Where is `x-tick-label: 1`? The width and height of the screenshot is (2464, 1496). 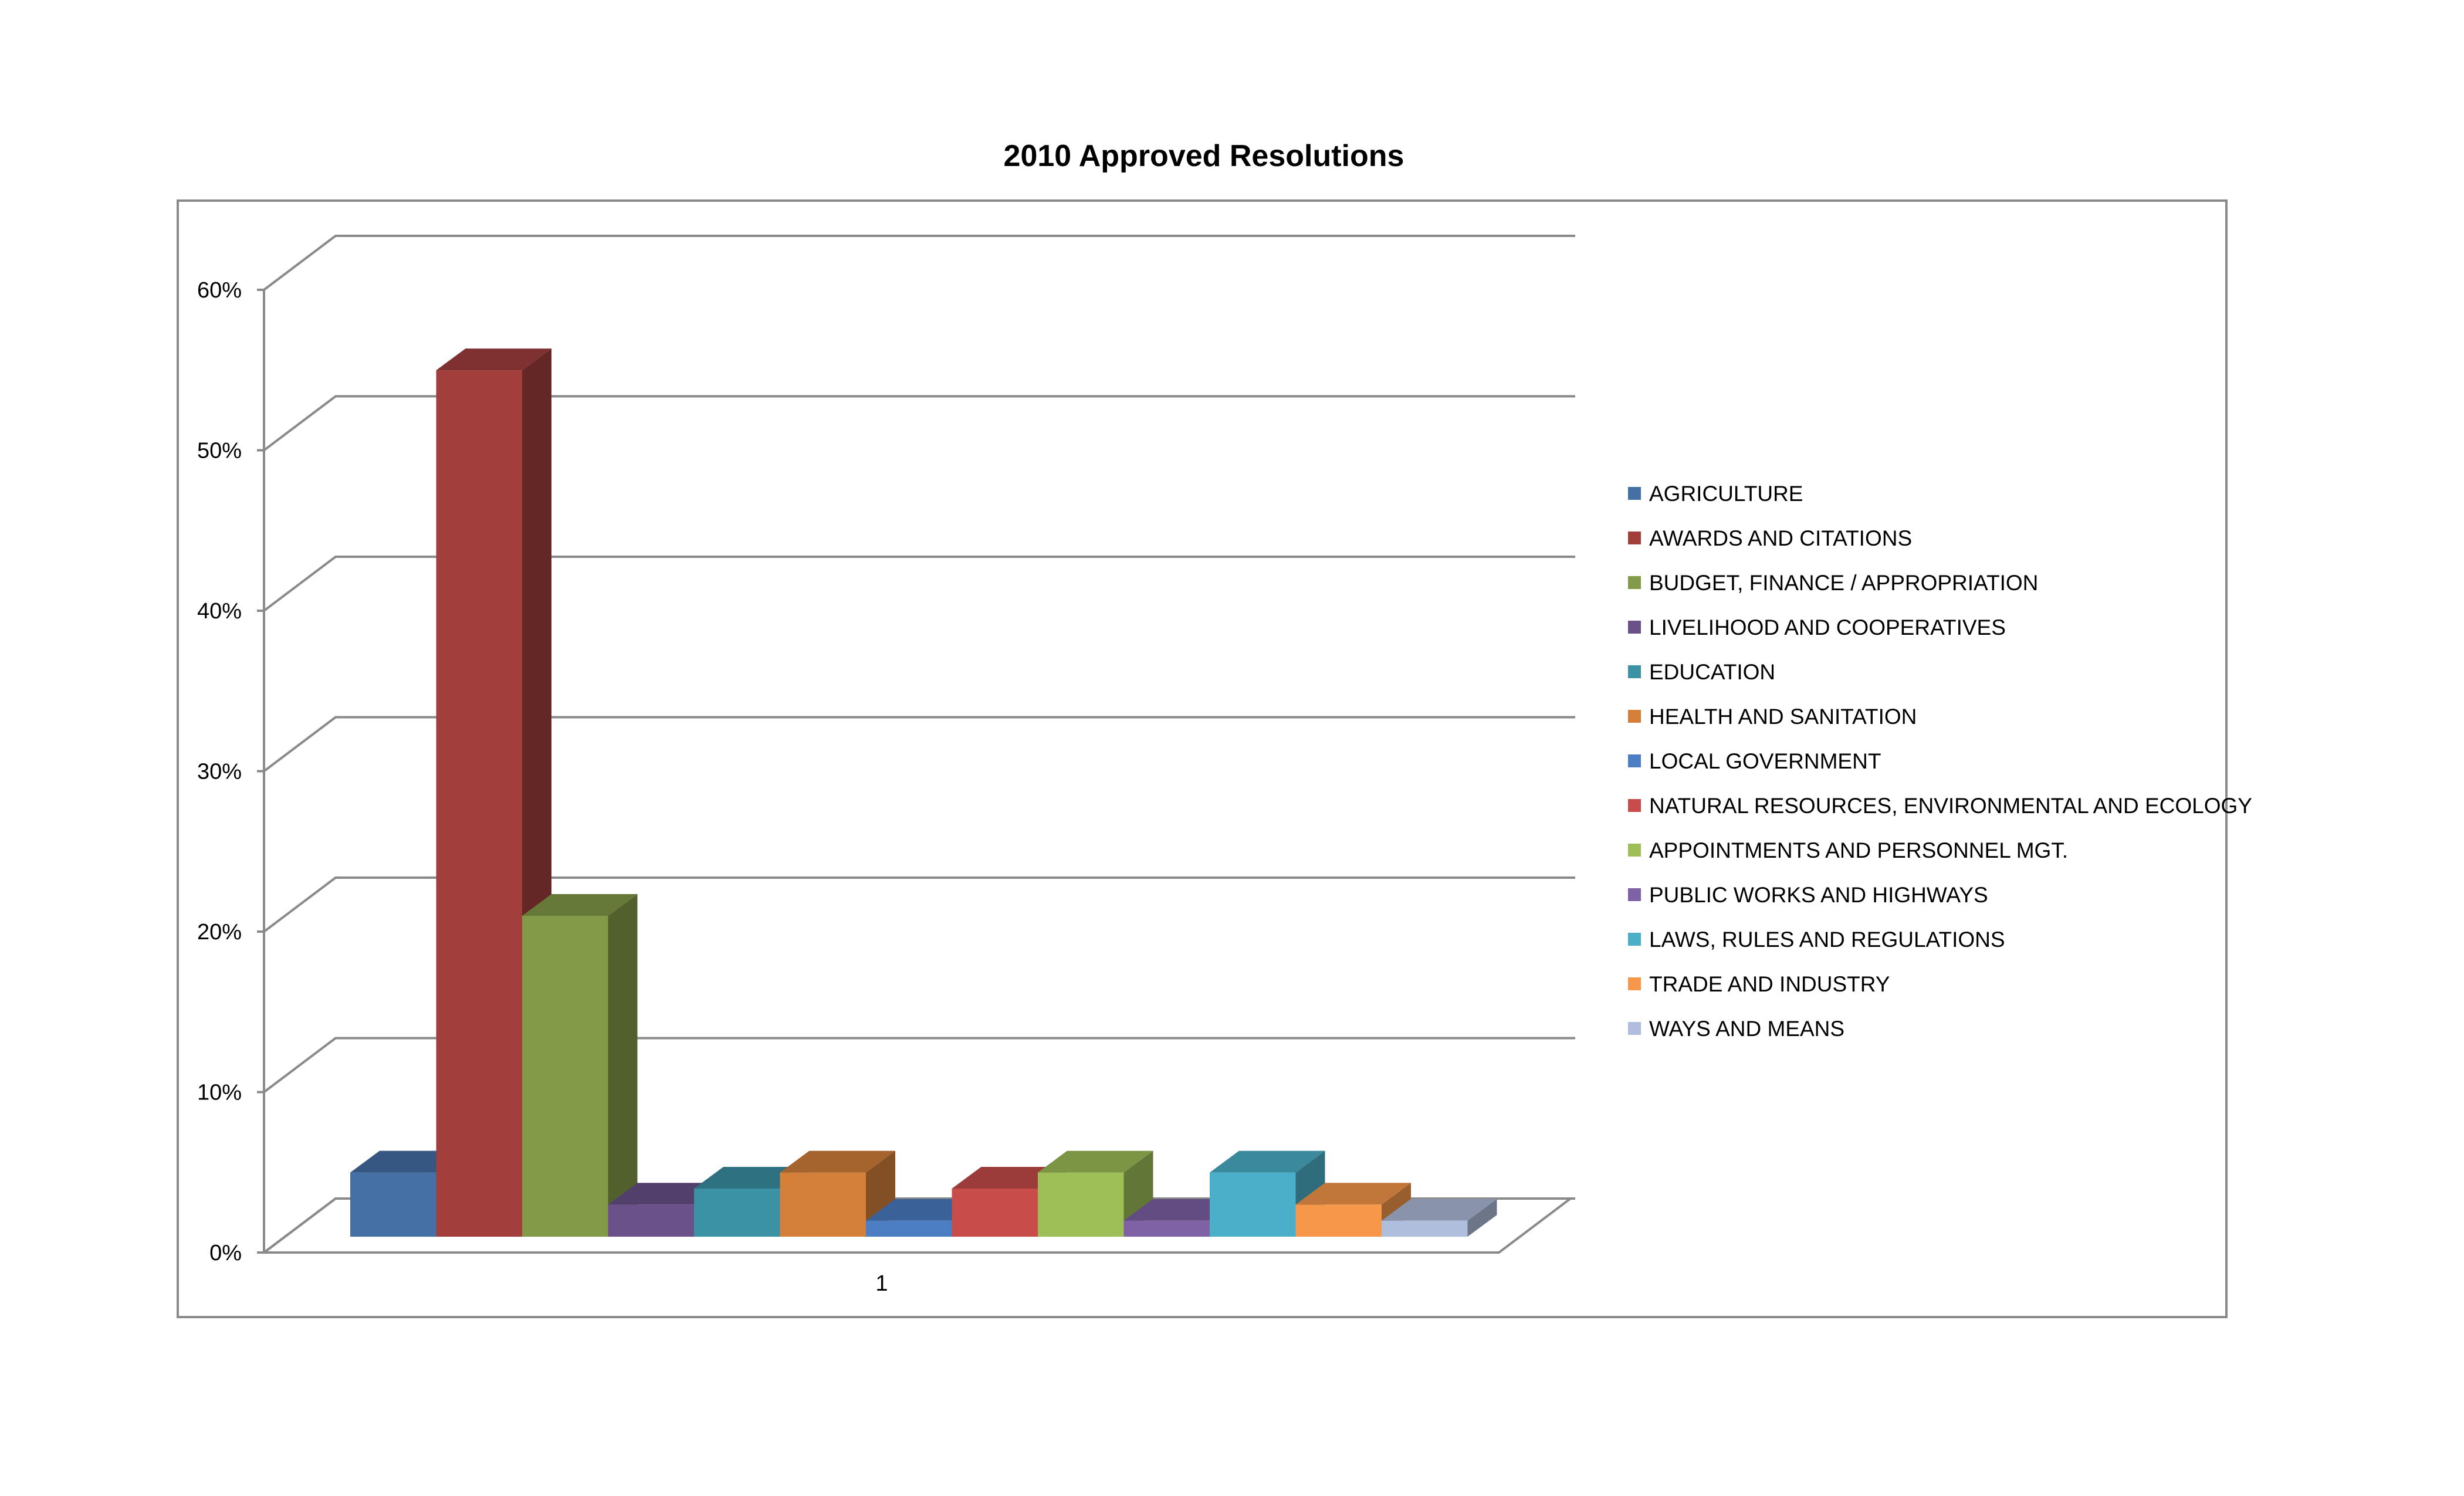
x-tick-label: 1 is located at coordinates (881, 1283).